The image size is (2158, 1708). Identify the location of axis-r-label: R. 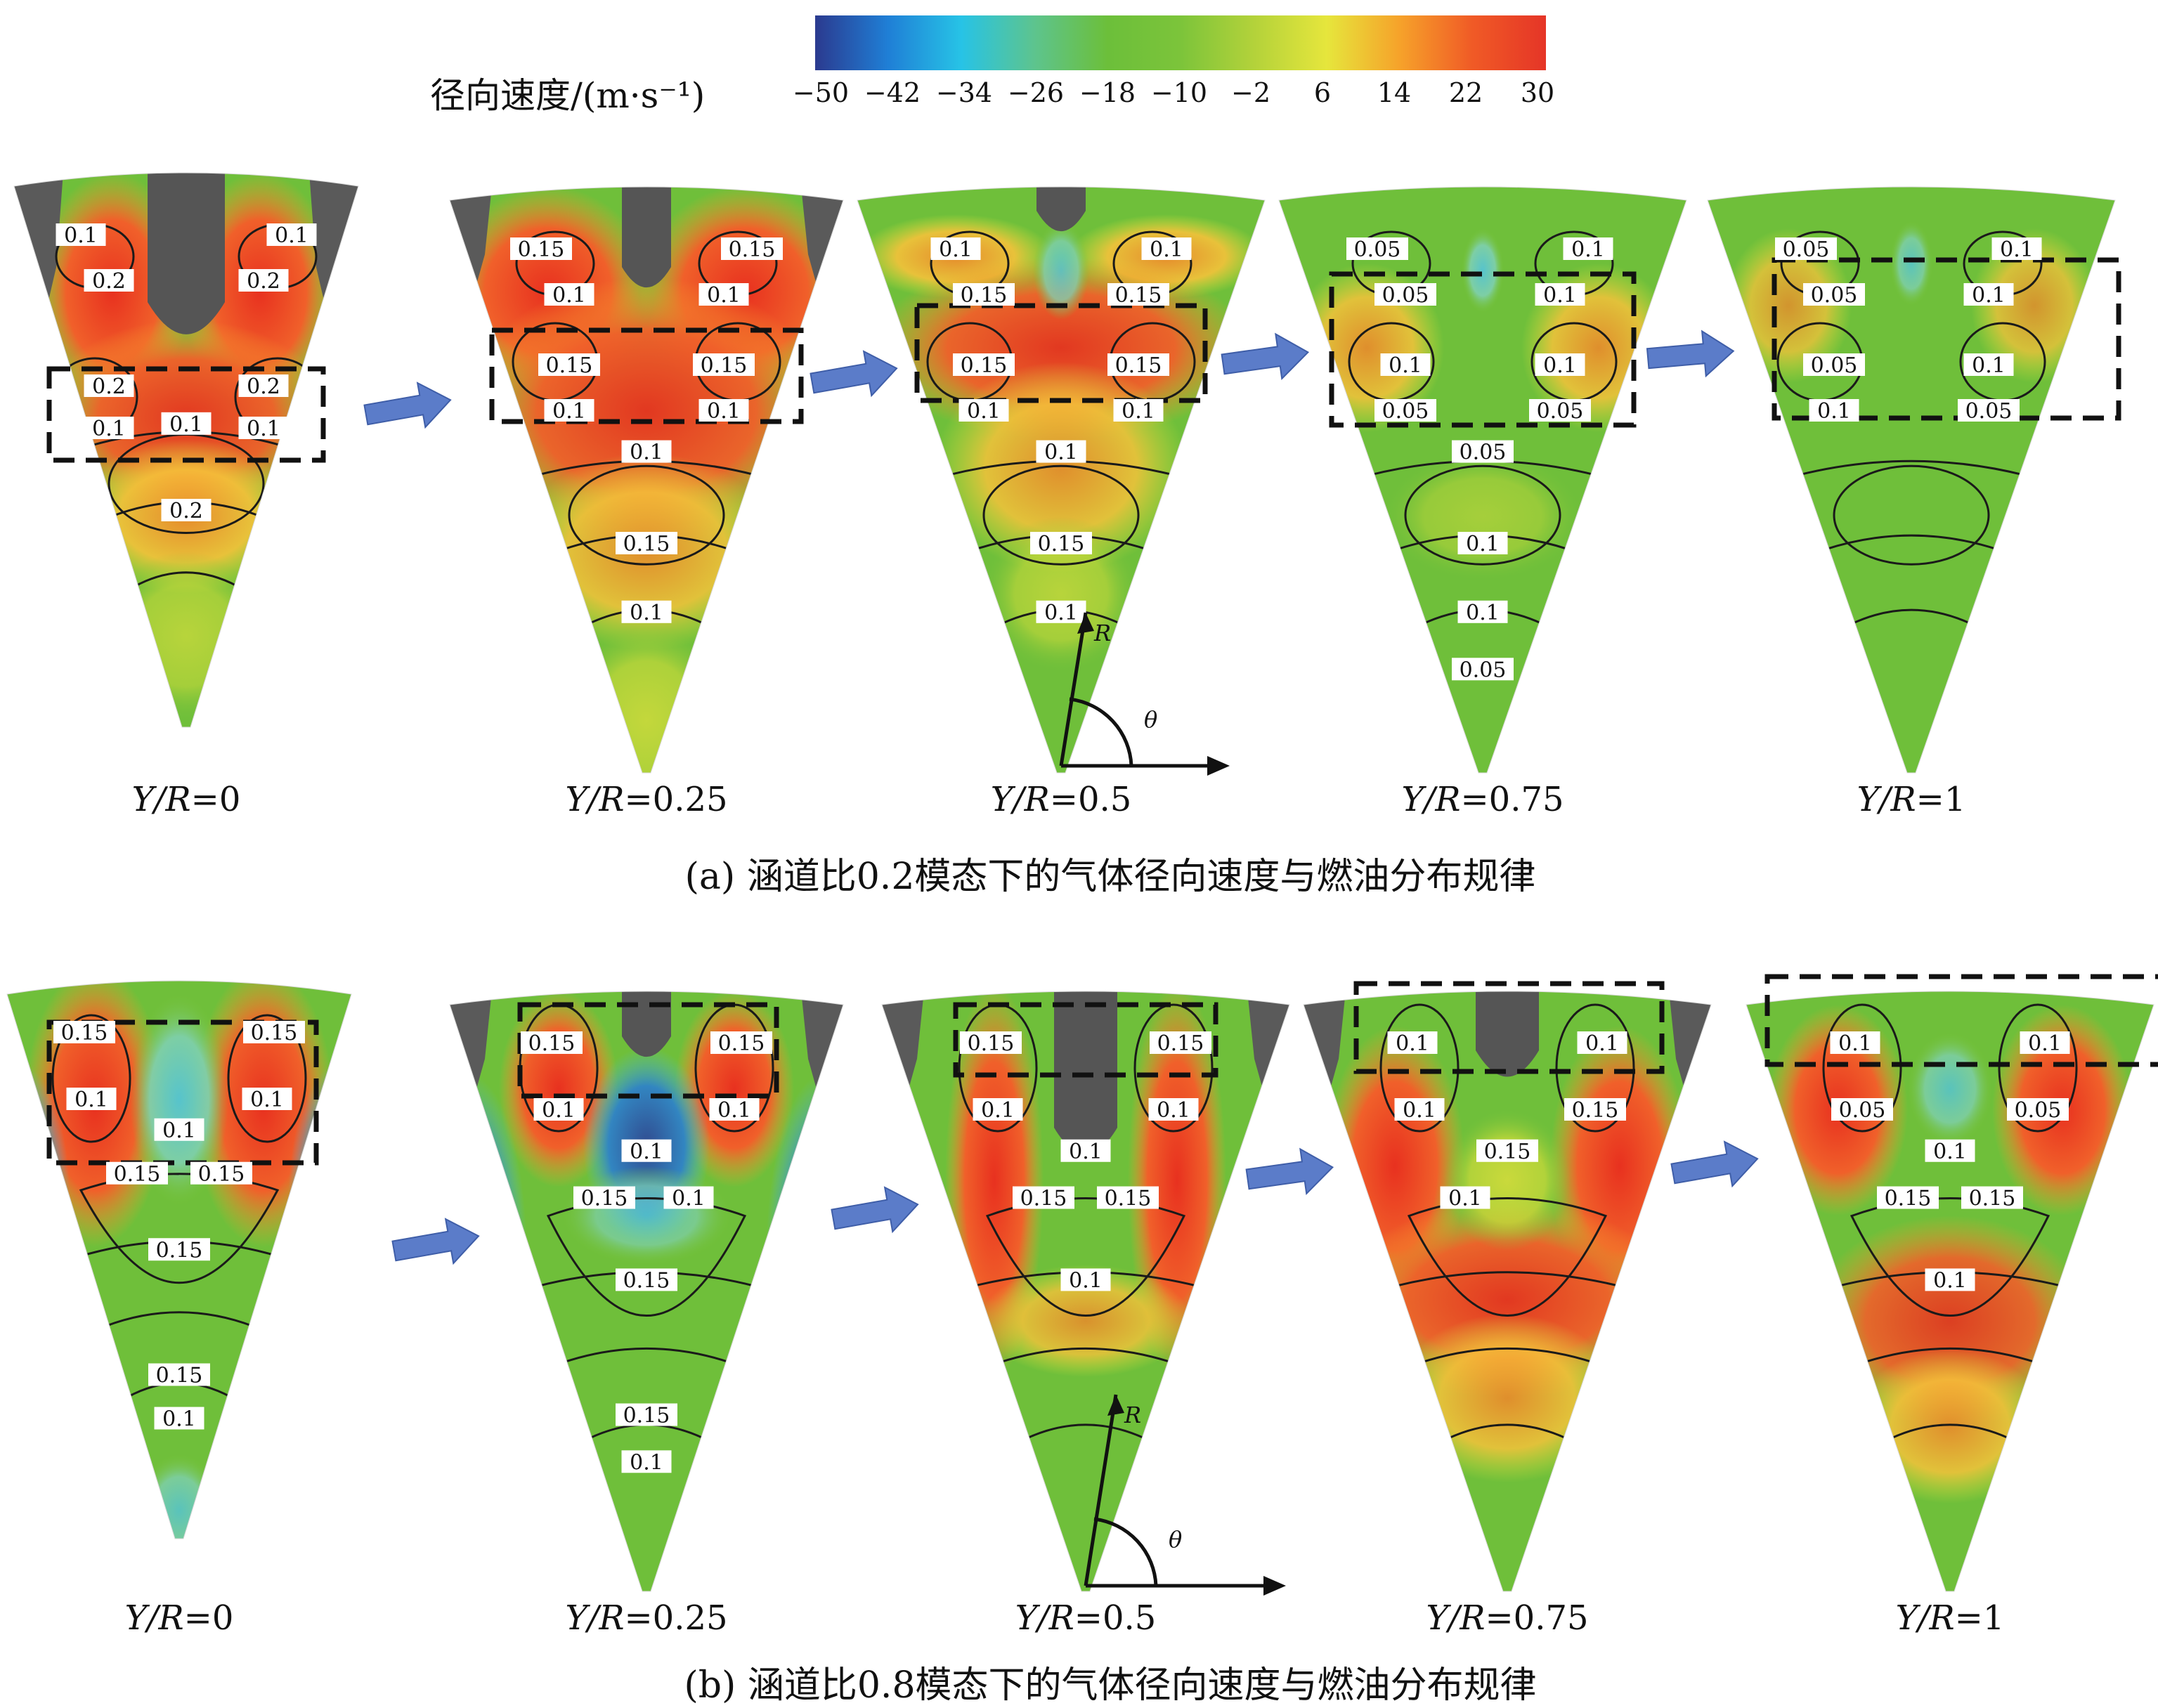
(1133, 1415).